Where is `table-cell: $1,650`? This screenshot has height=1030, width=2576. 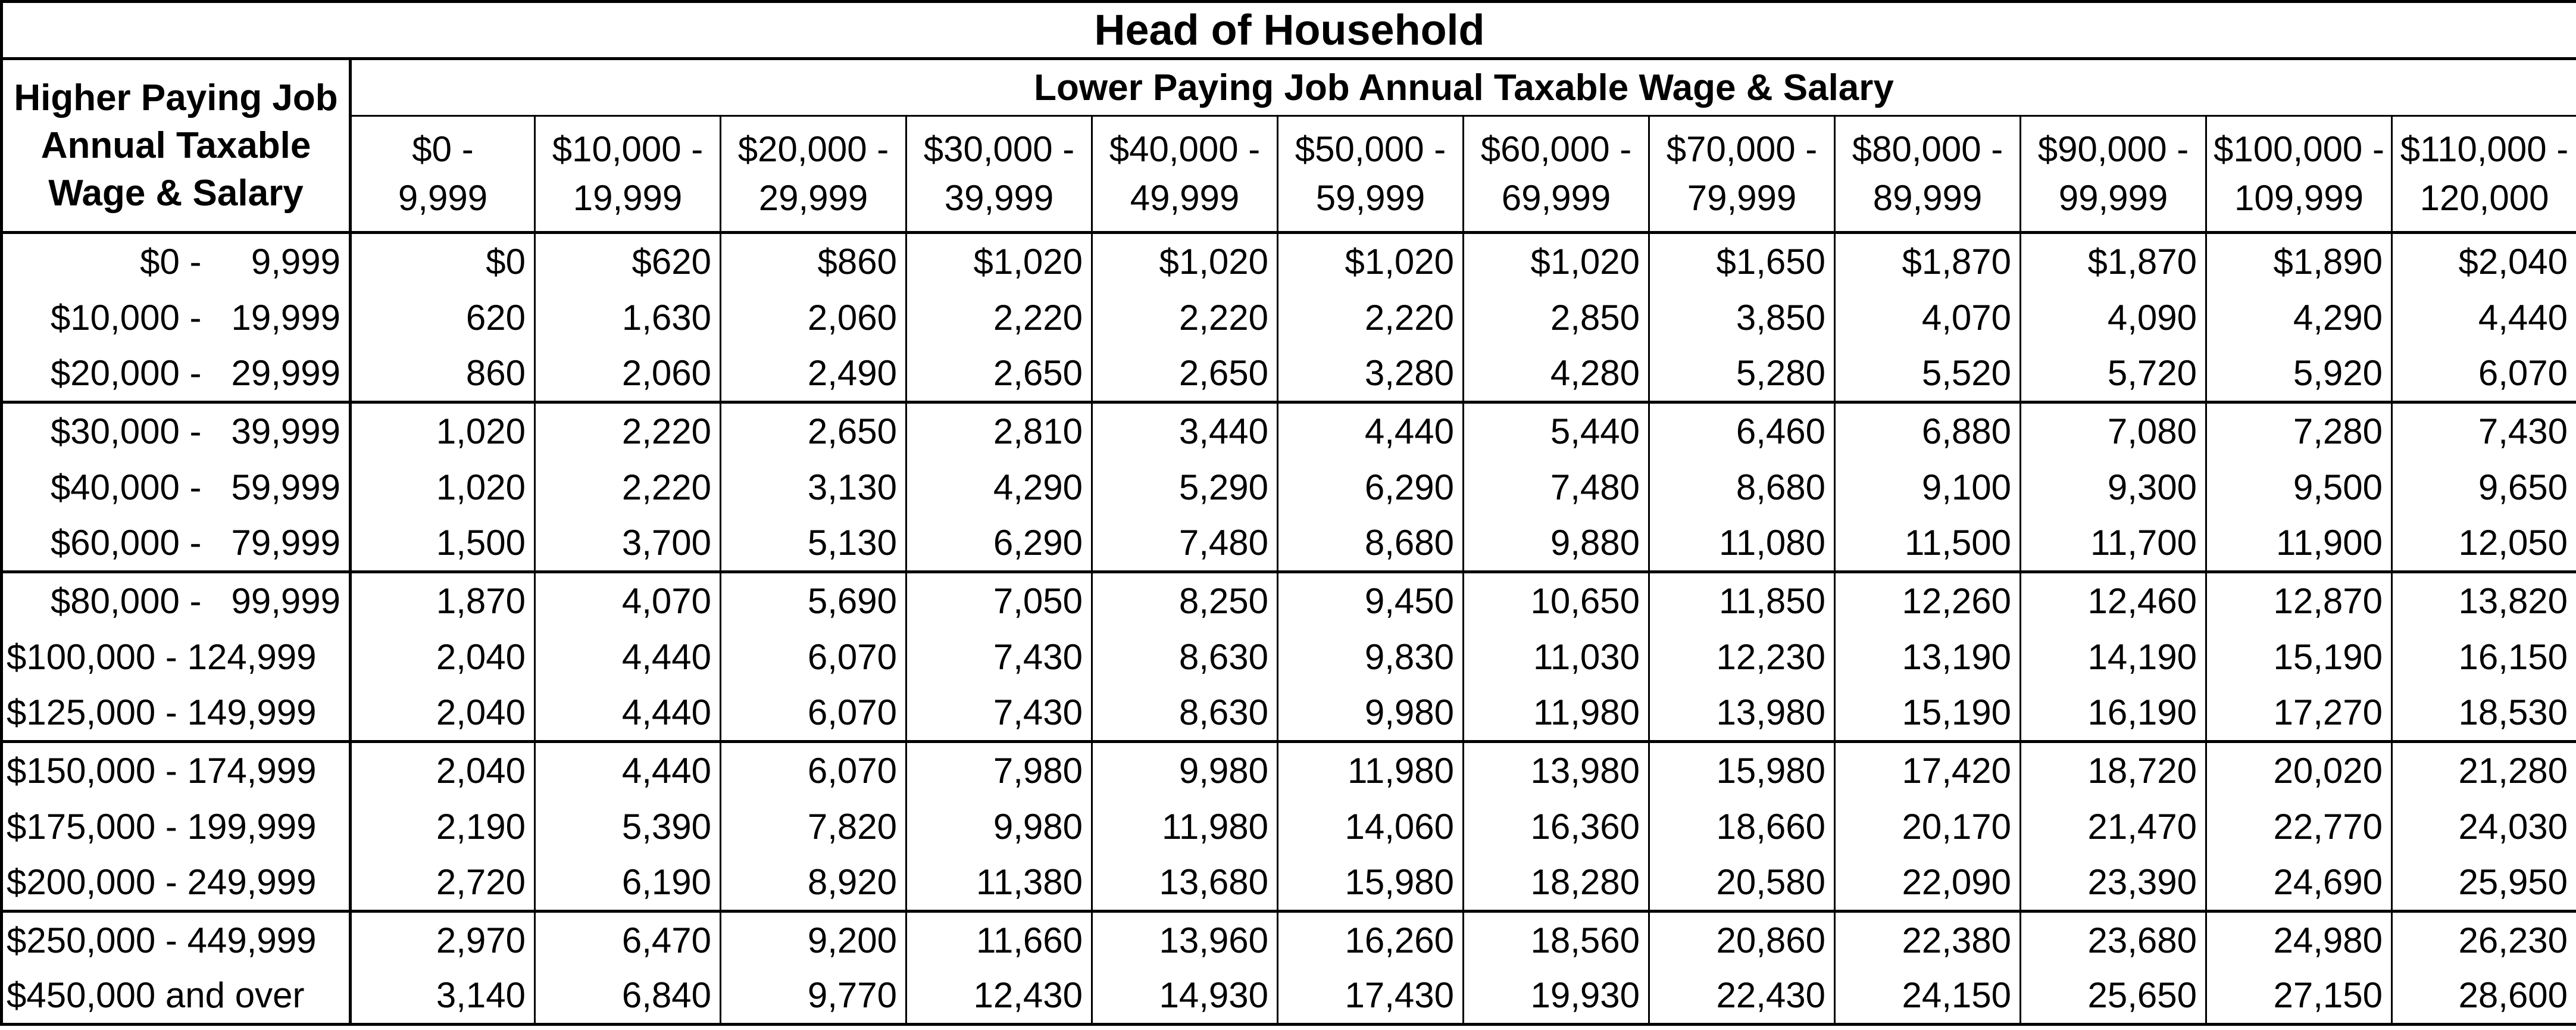 table-cell: $1,650 is located at coordinates (1742, 260).